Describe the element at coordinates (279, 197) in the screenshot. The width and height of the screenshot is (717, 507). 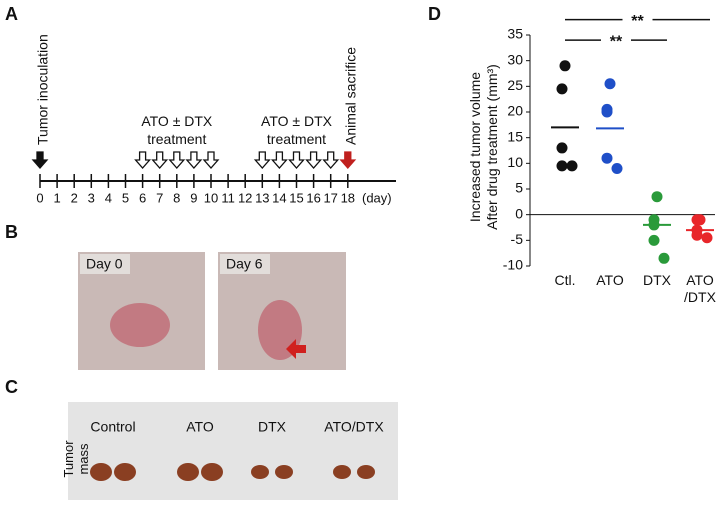
I see `day-label: 14` at that location.